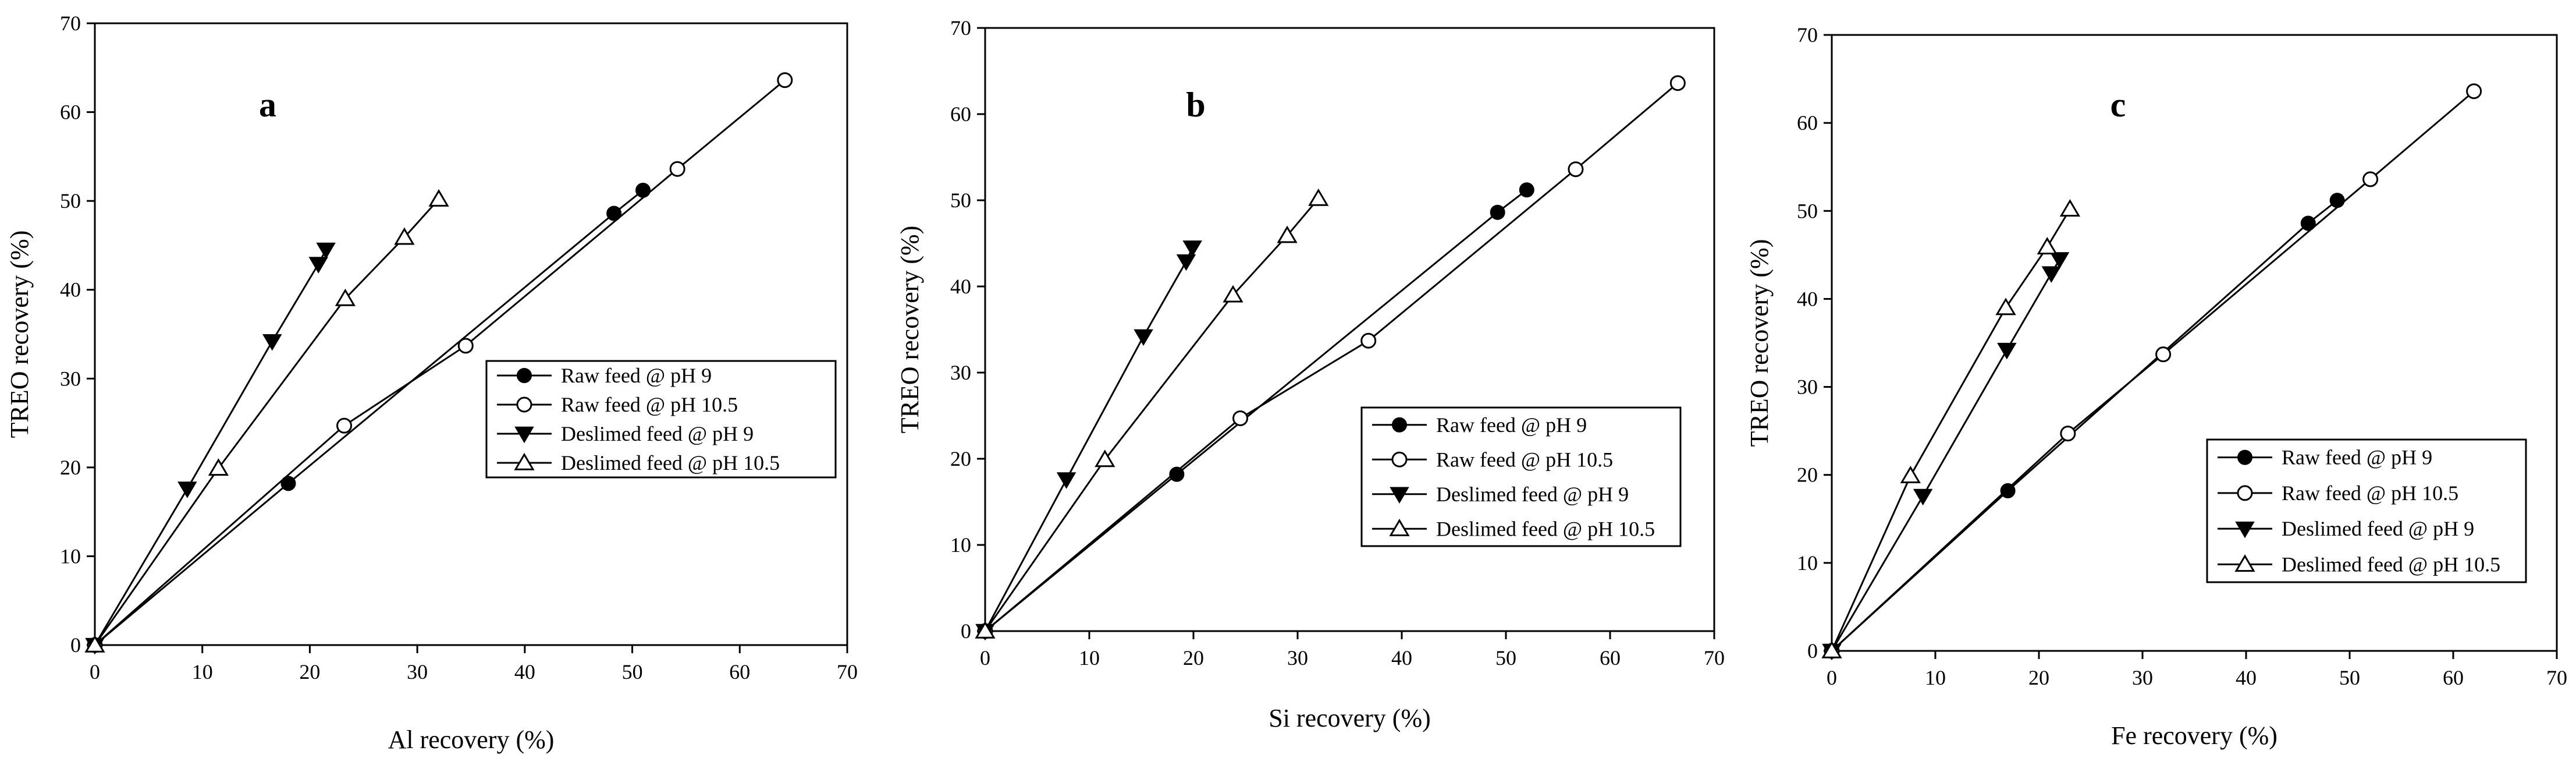  What do you see at coordinates (2194, 735) in the screenshot?
I see `x-axis-title-c: Fe recovery (%)` at bounding box center [2194, 735].